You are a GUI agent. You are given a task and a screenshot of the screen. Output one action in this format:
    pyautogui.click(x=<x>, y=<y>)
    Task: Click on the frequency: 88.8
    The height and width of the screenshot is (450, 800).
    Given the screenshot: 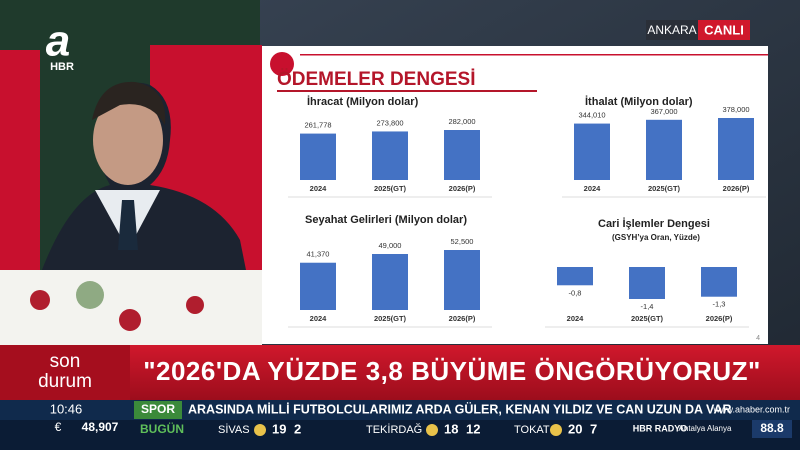 What is the action you would take?
    pyautogui.click(x=772, y=428)
    